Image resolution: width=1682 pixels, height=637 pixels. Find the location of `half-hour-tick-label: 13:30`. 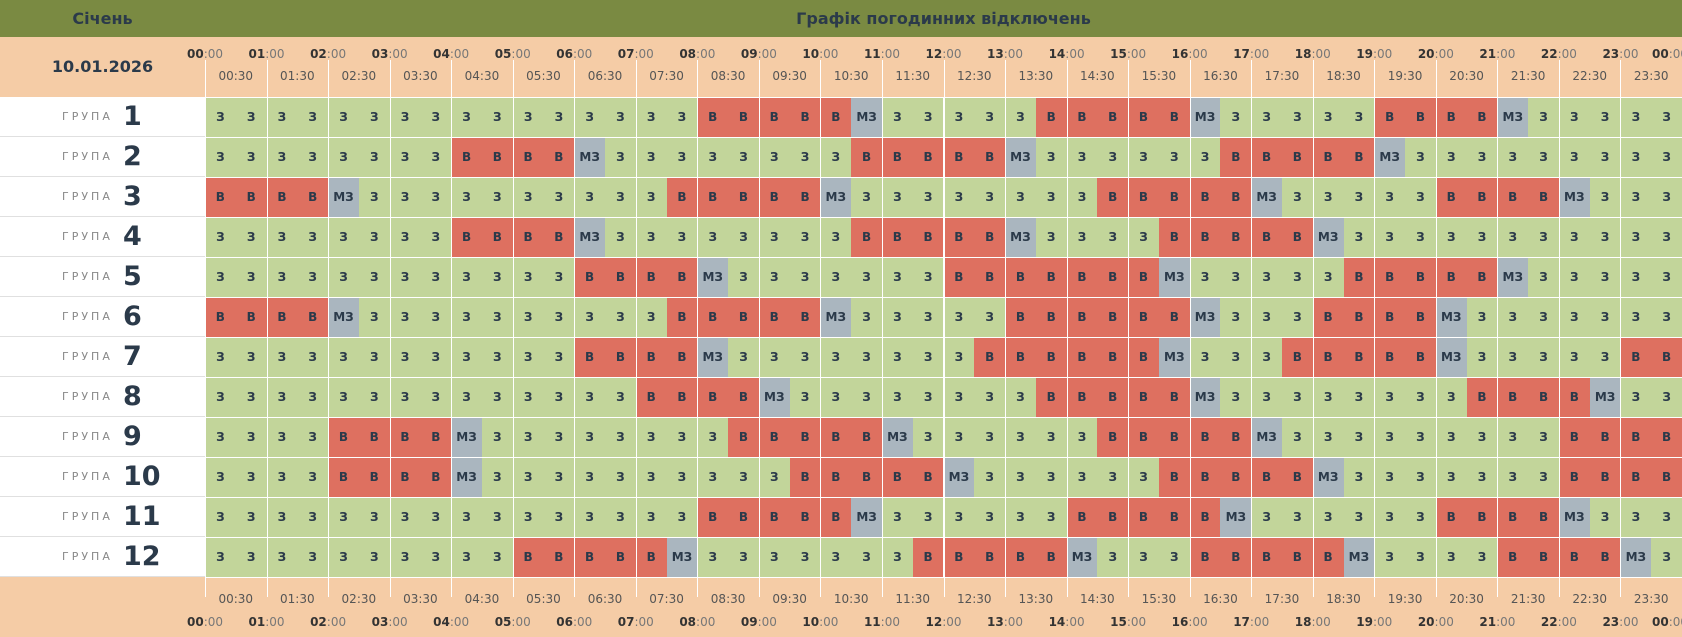

half-hour-tick-label: 13:30 is located at coordinates (1036, 76).